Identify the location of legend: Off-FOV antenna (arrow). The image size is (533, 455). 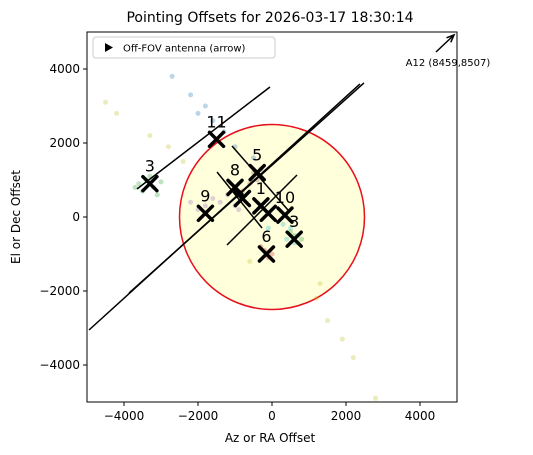
(184, 47).